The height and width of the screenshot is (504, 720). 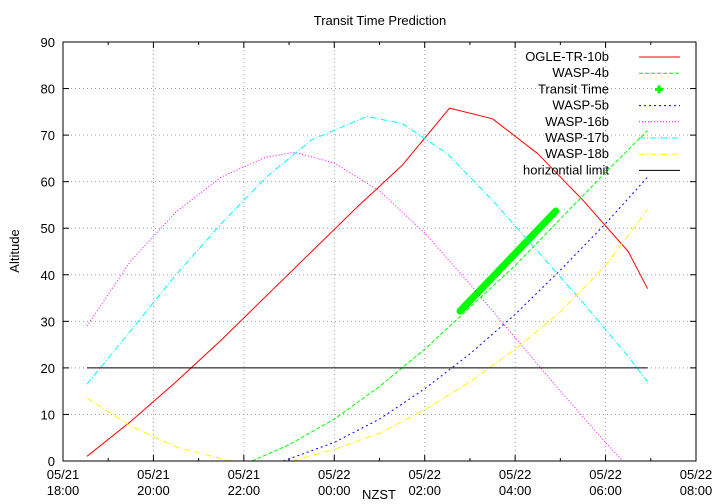 I want to click on x-tick-time: 22:00, so click(x=244, y=490).